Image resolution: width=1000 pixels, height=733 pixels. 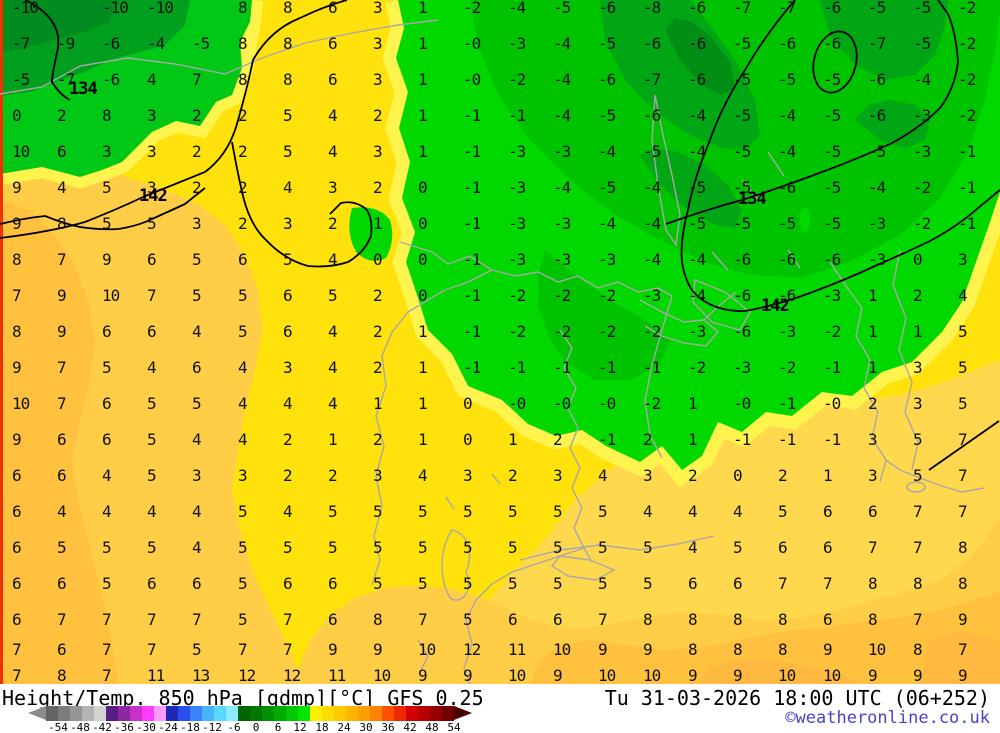 What do you see at coordinates (887, 718) in the screenshot?
I see `credit-link: ©weatheronline.co.uk` at bounding box center [887, 718].